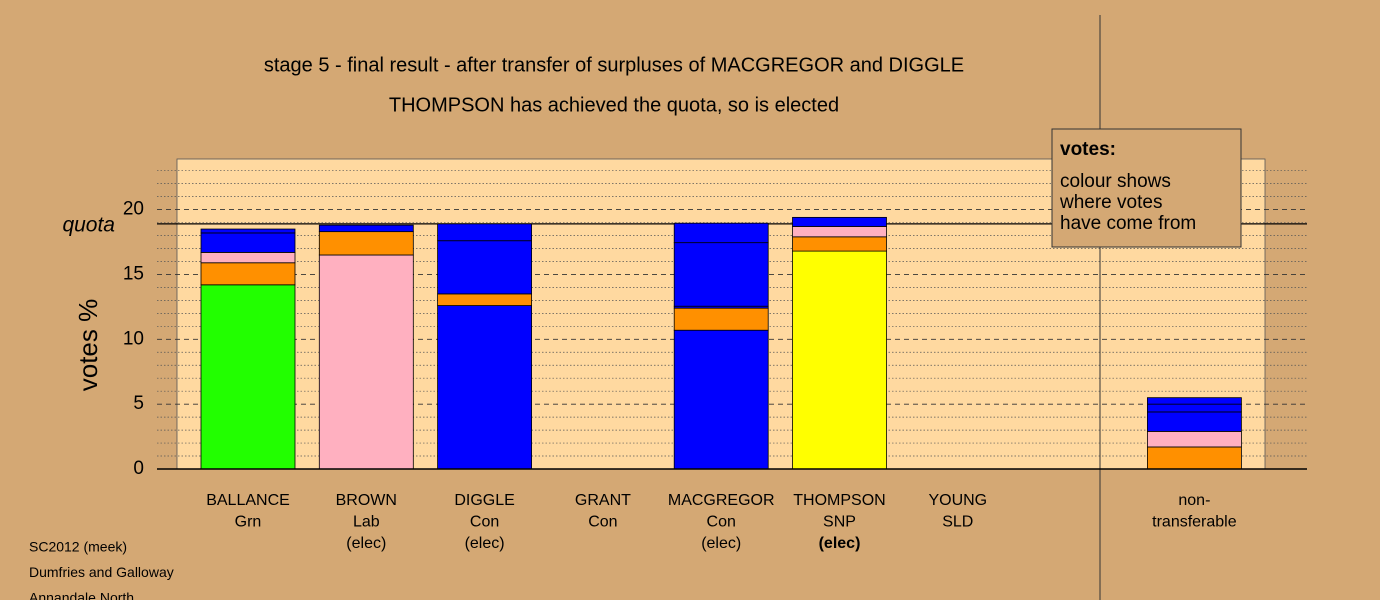  I want to click on y-tick-label: 15, so click(133, 273).